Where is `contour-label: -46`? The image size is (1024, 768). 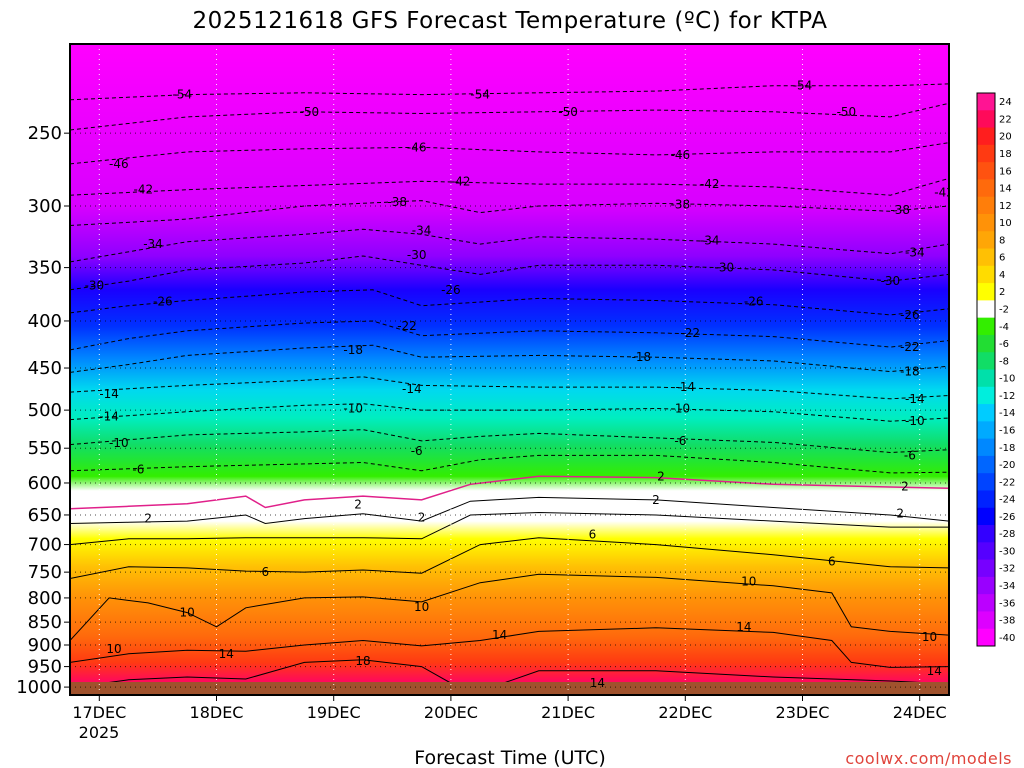
contour-label: -46 is located at coordinates (119, 164).